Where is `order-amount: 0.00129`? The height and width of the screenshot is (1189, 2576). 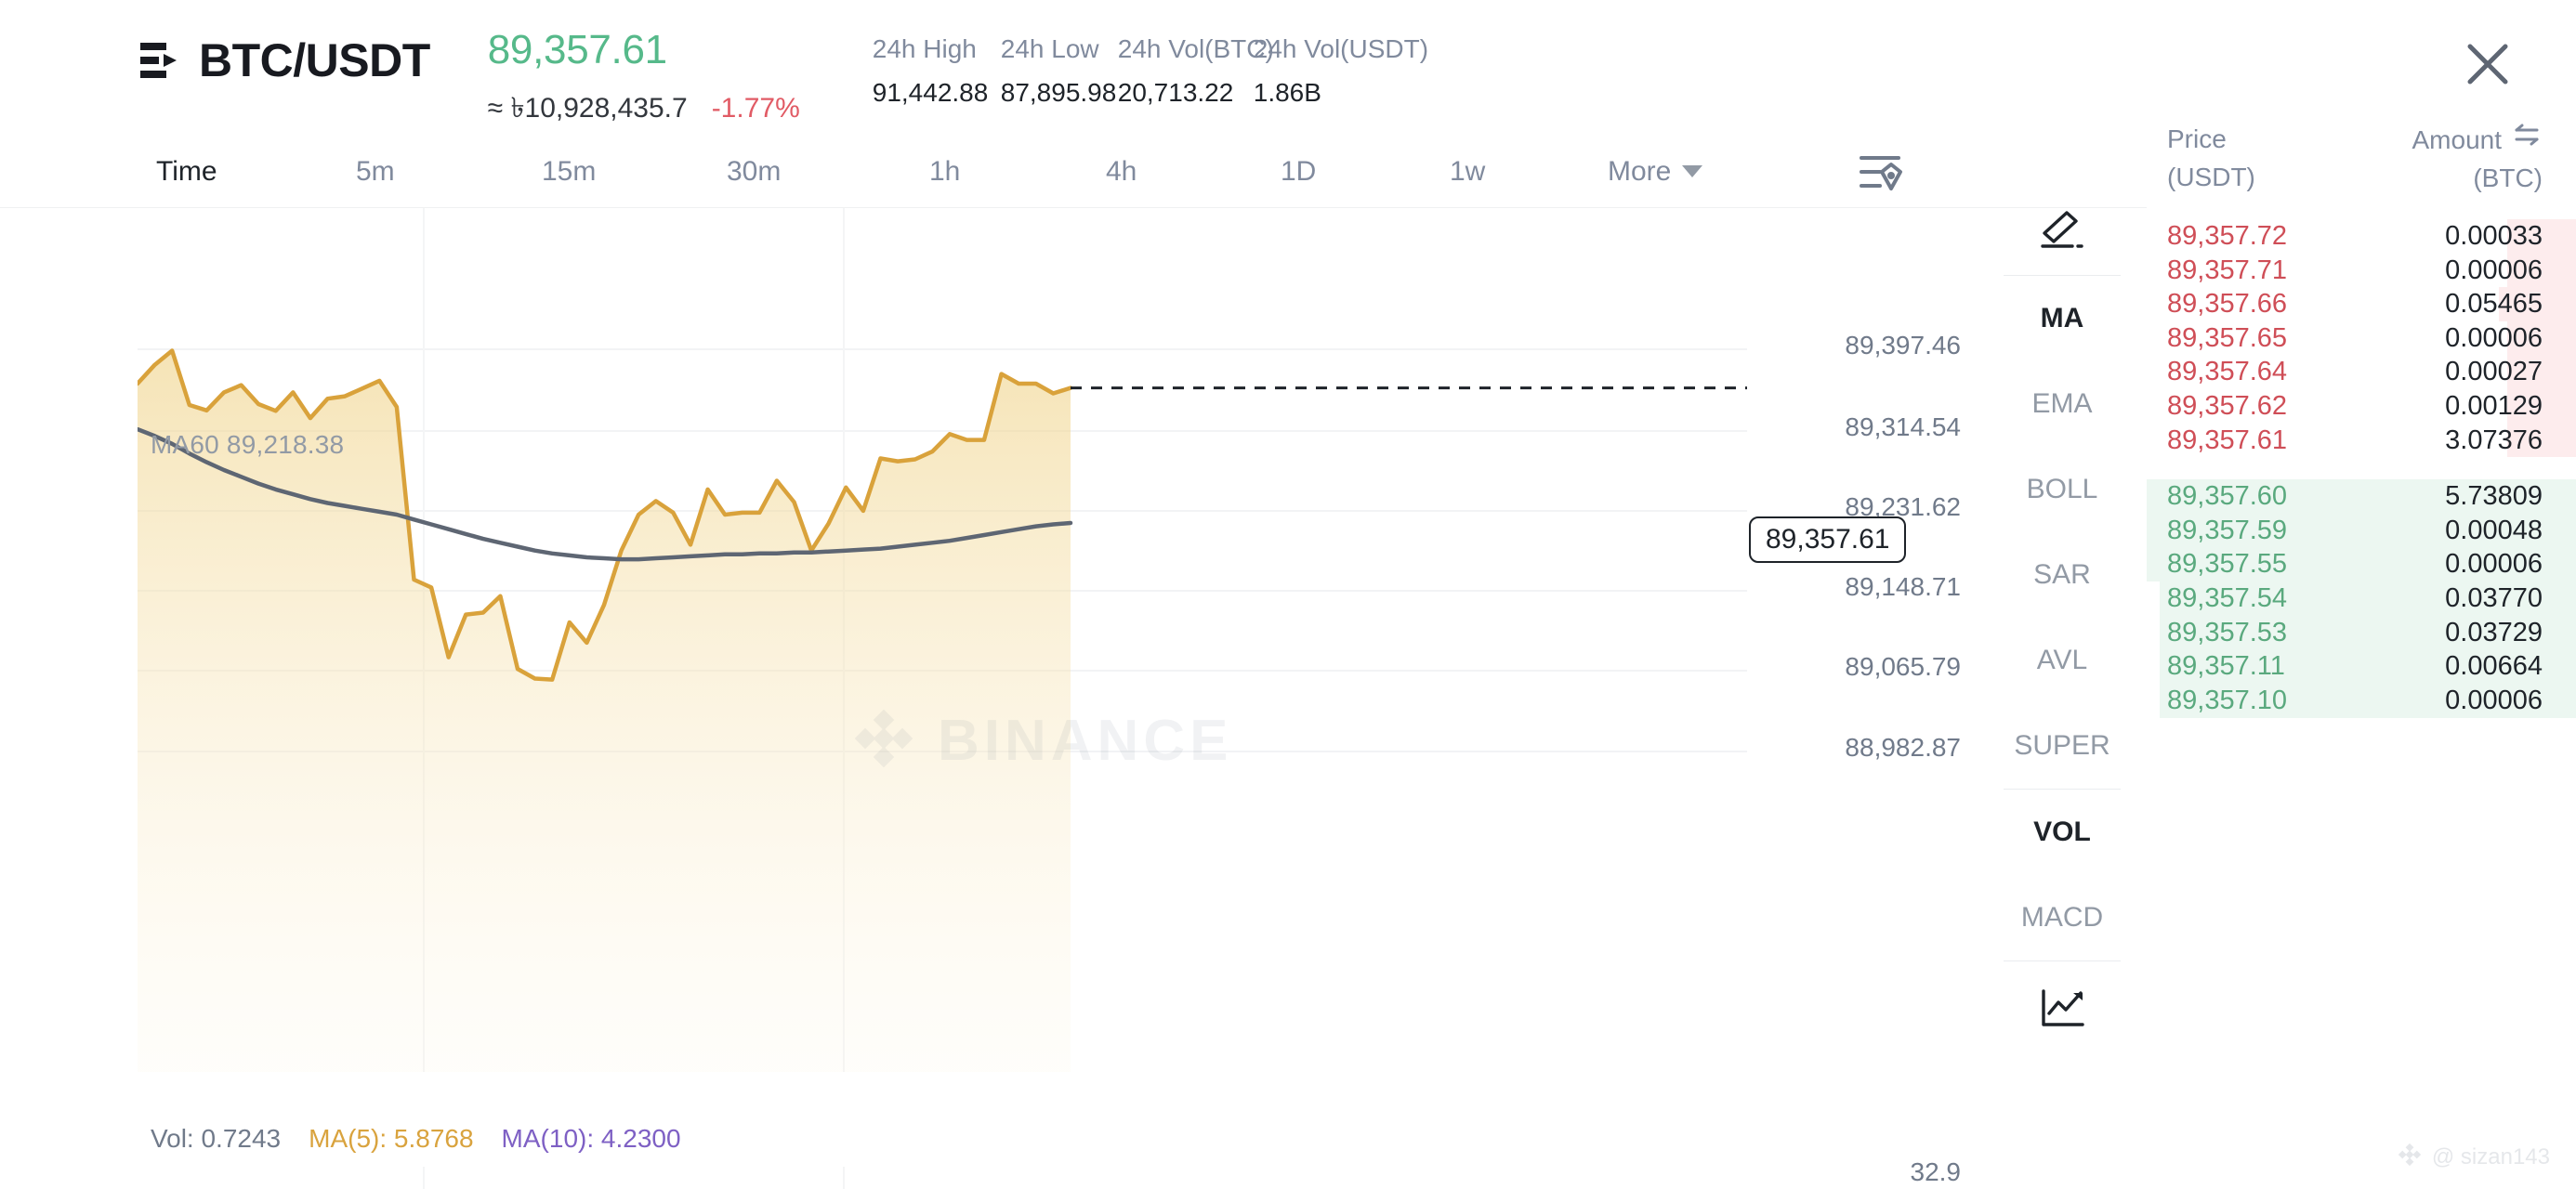 order-amount: 0.00129 is located at coordinates (2494, 405).